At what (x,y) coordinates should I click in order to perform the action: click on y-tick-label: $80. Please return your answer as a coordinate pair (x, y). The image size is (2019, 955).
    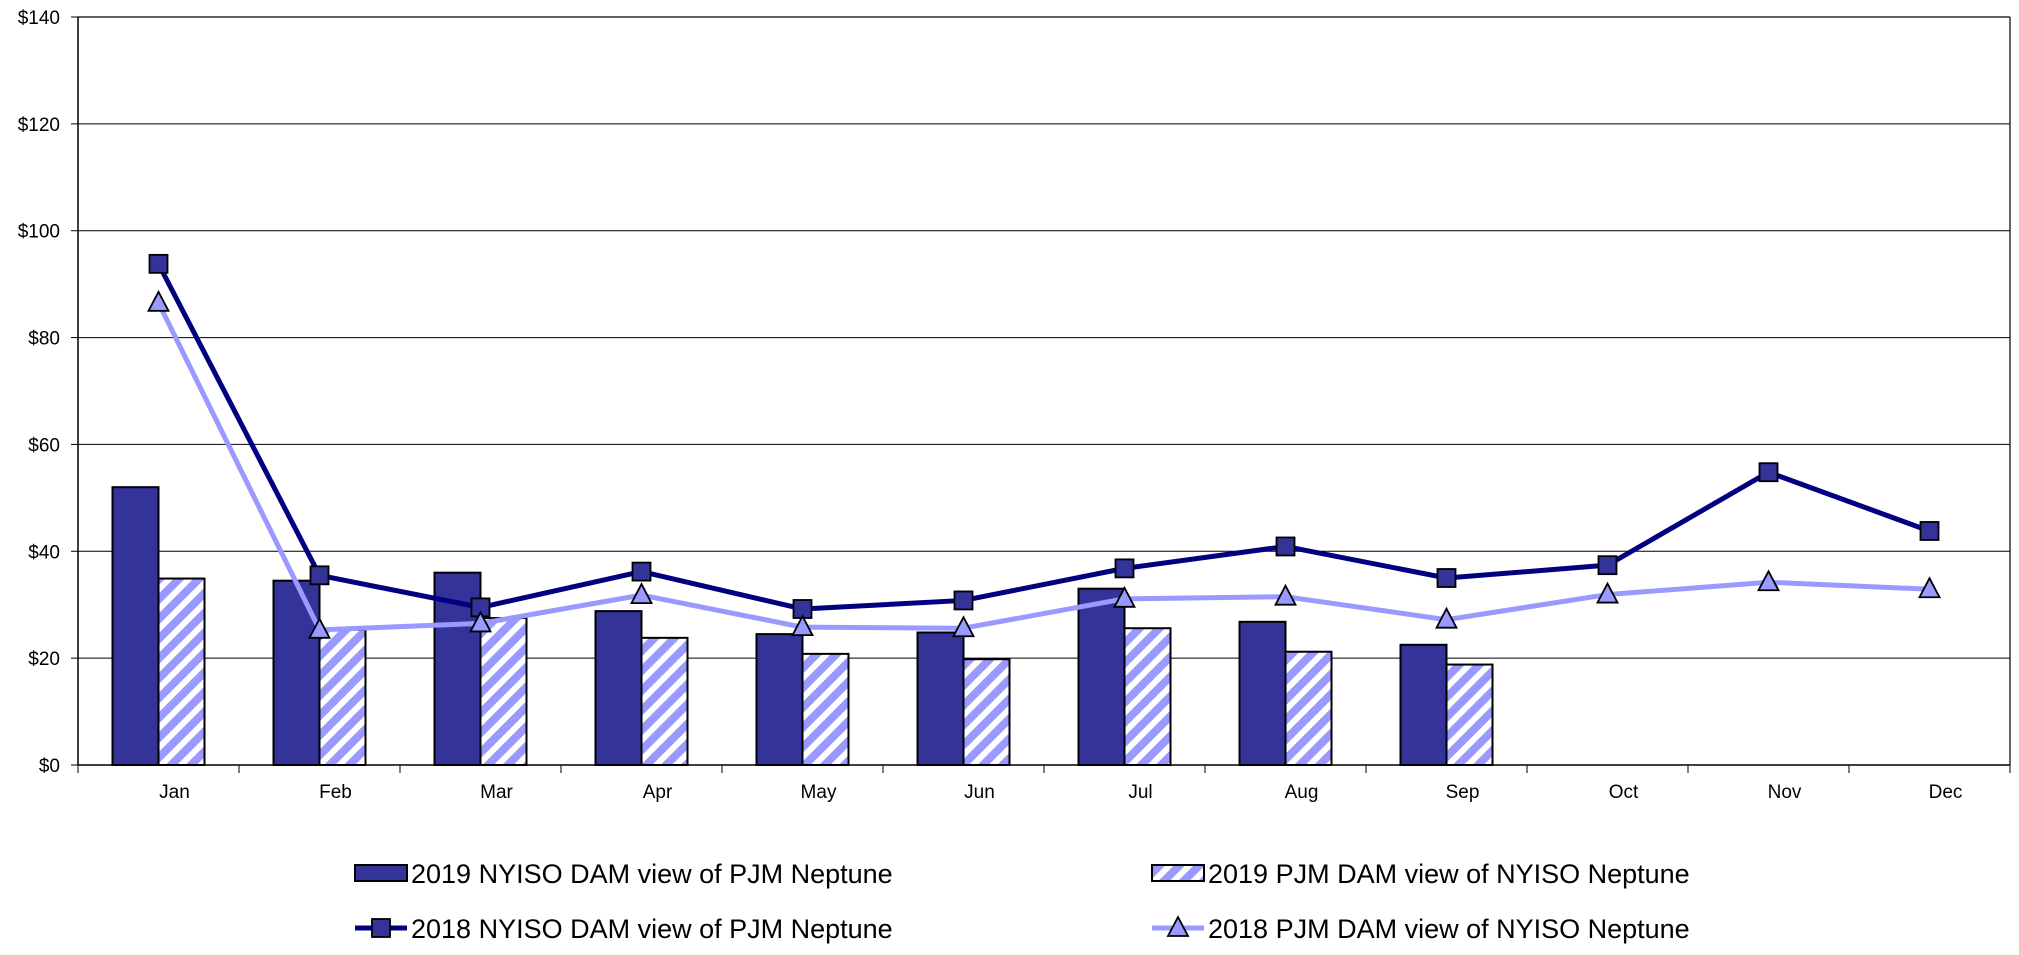
    Looking at the image, I should click on (44, 339).